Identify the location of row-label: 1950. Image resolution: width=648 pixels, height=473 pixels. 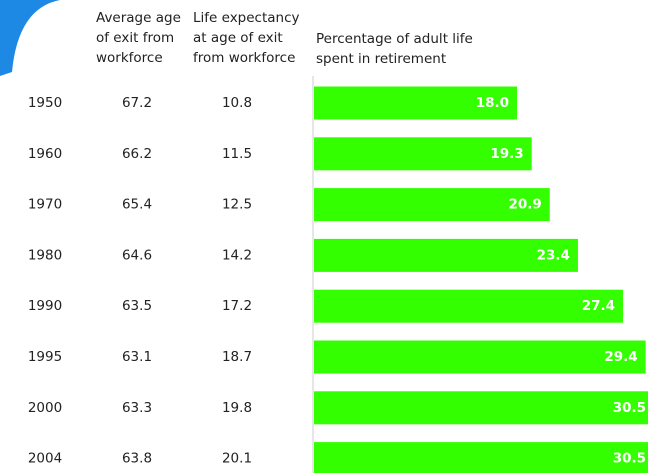
(45, 103).